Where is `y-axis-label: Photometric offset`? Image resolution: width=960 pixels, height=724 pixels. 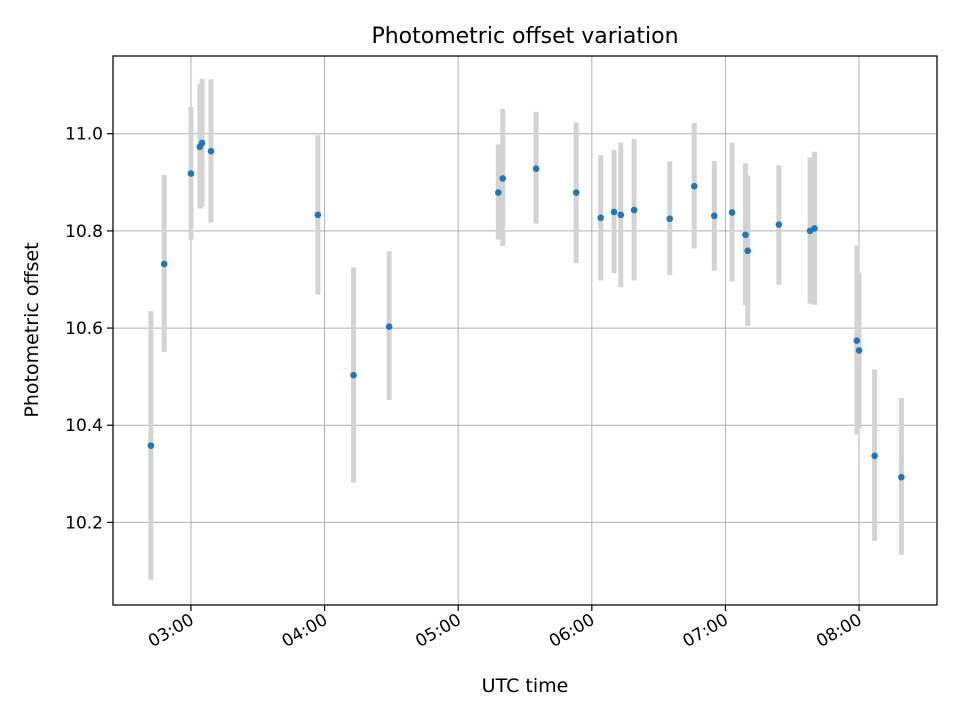 y-axis-label: Photometric offset is located at coordinates (32, 329).